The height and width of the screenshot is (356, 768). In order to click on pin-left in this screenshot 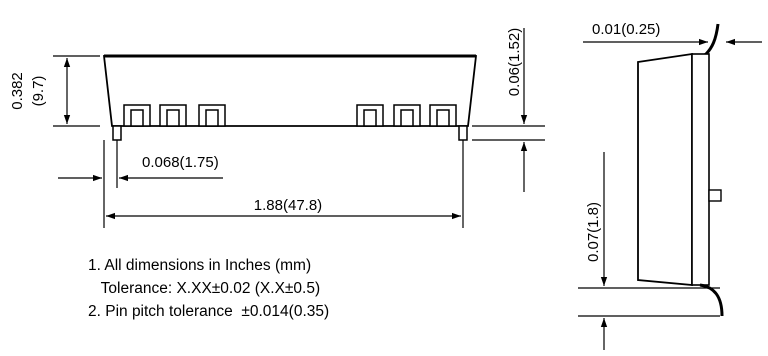, I will do `click(117, 133)`.